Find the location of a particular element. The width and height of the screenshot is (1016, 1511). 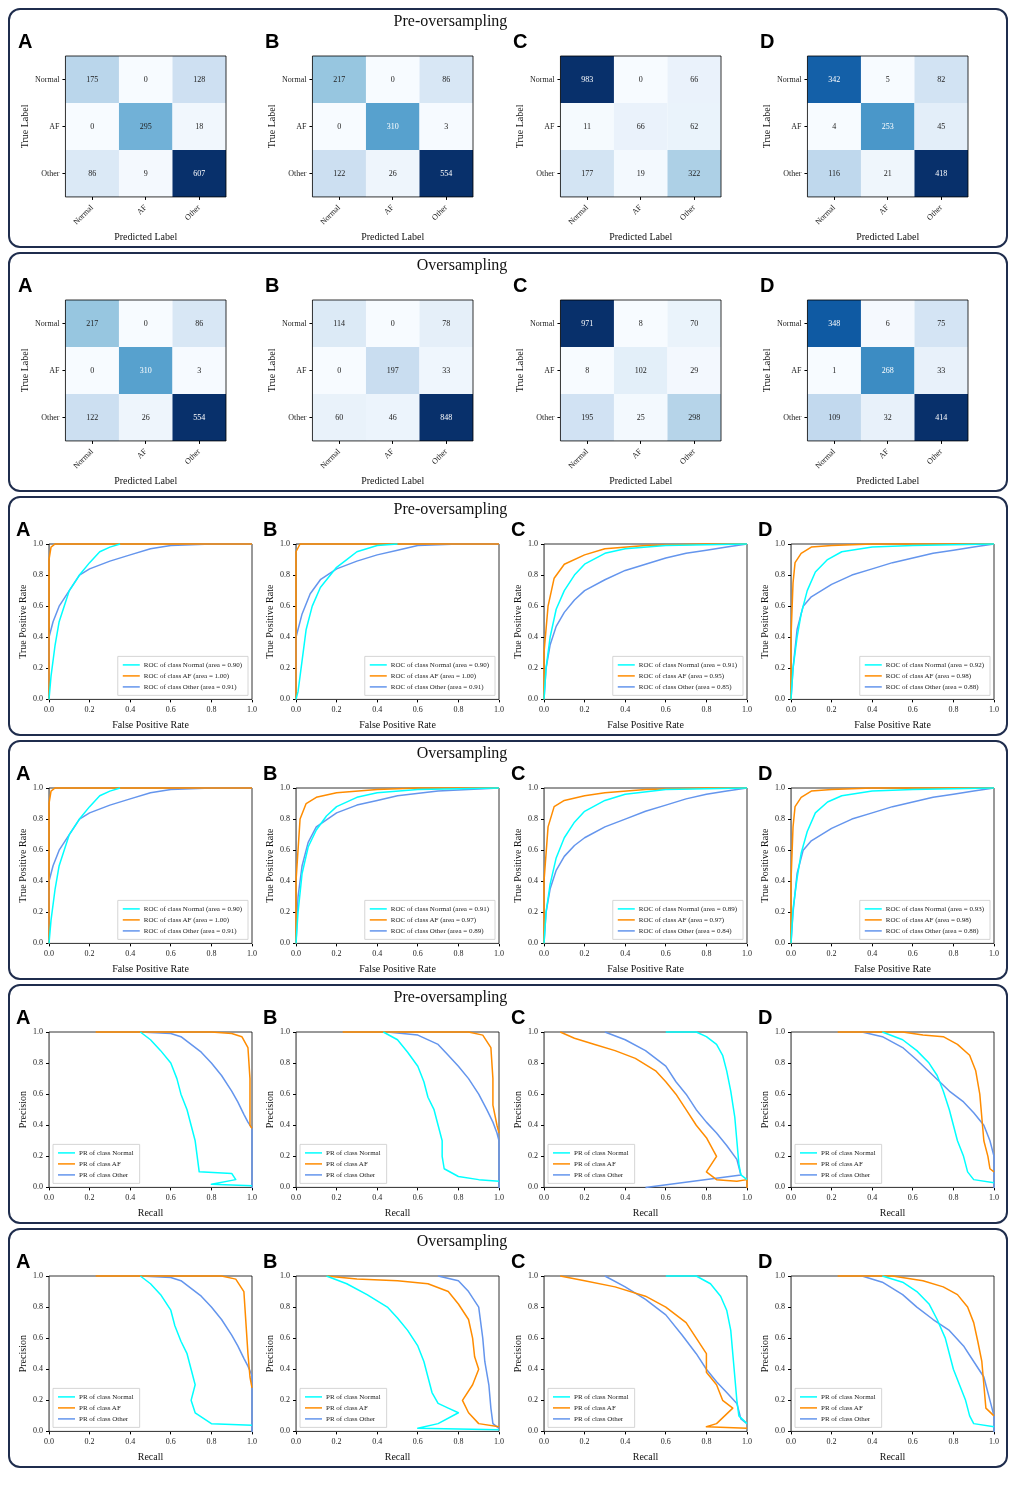

x-axis-title: False Positive Rate is located at coordinates (151, 724).